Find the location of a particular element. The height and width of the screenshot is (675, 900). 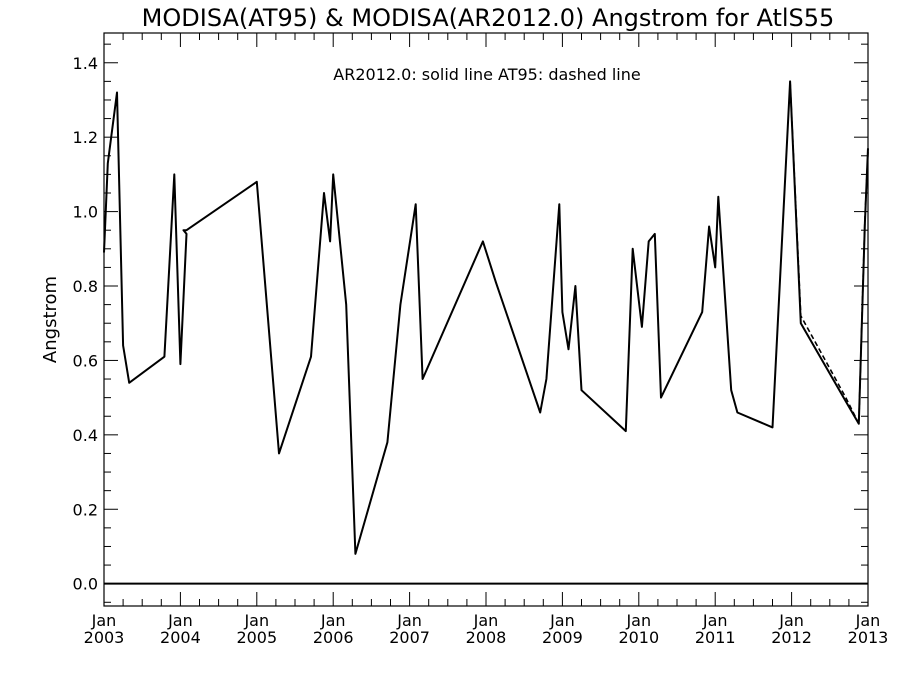

y-tick-label: 0.8 is located at coordinates (85, 286).